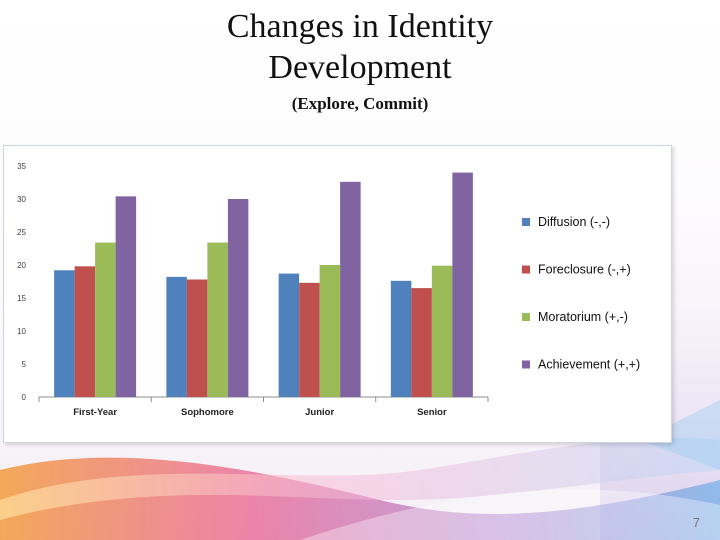 This screenshot has height=540, width=720. I want to click on y-tick-label: 5, so click(24, 364).